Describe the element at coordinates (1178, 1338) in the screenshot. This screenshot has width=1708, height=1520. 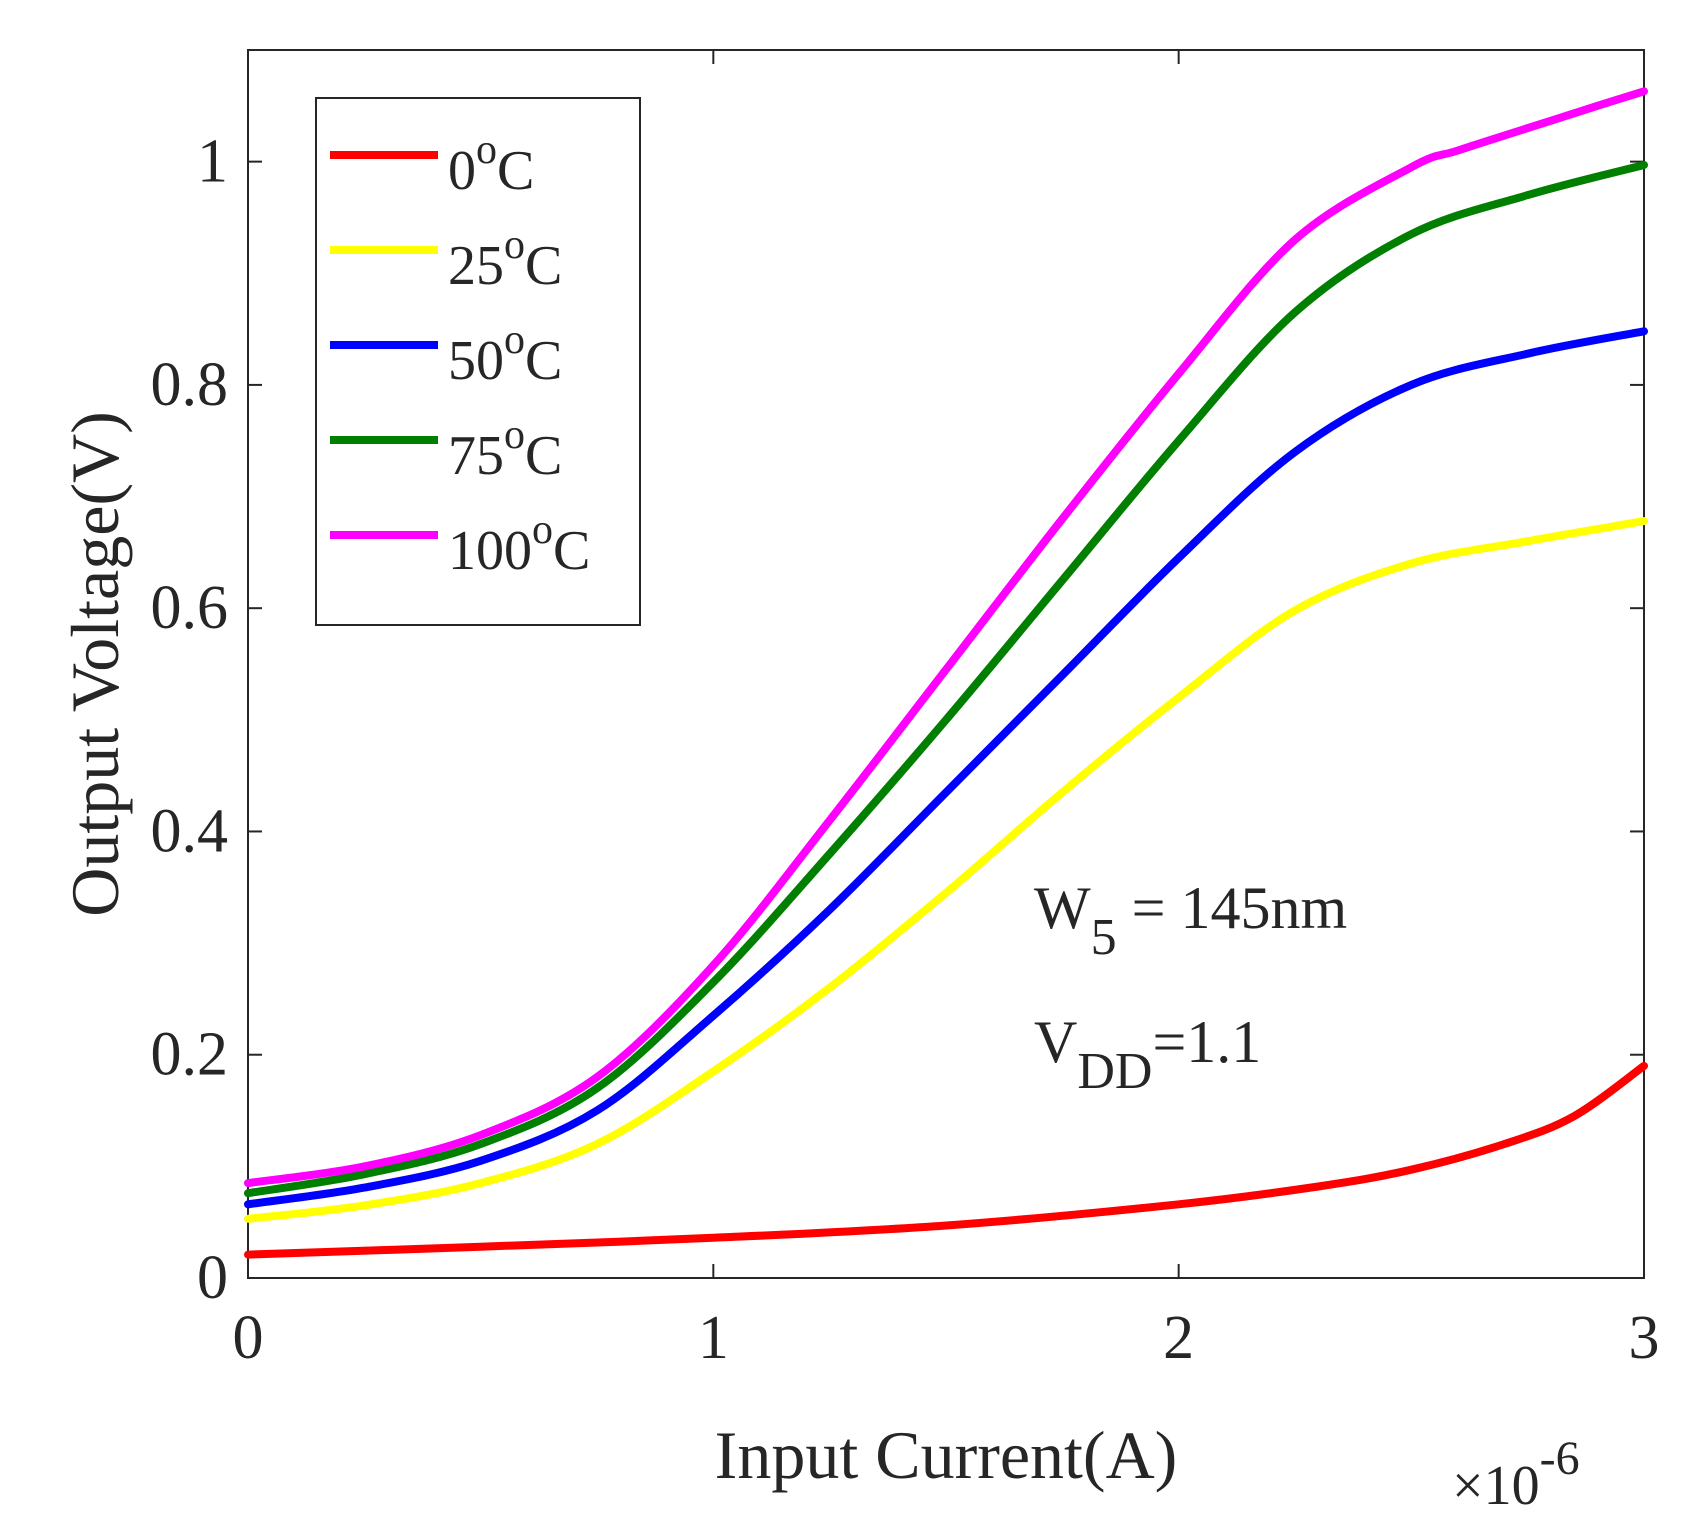
I see `x-tick-label: 2` at that location.